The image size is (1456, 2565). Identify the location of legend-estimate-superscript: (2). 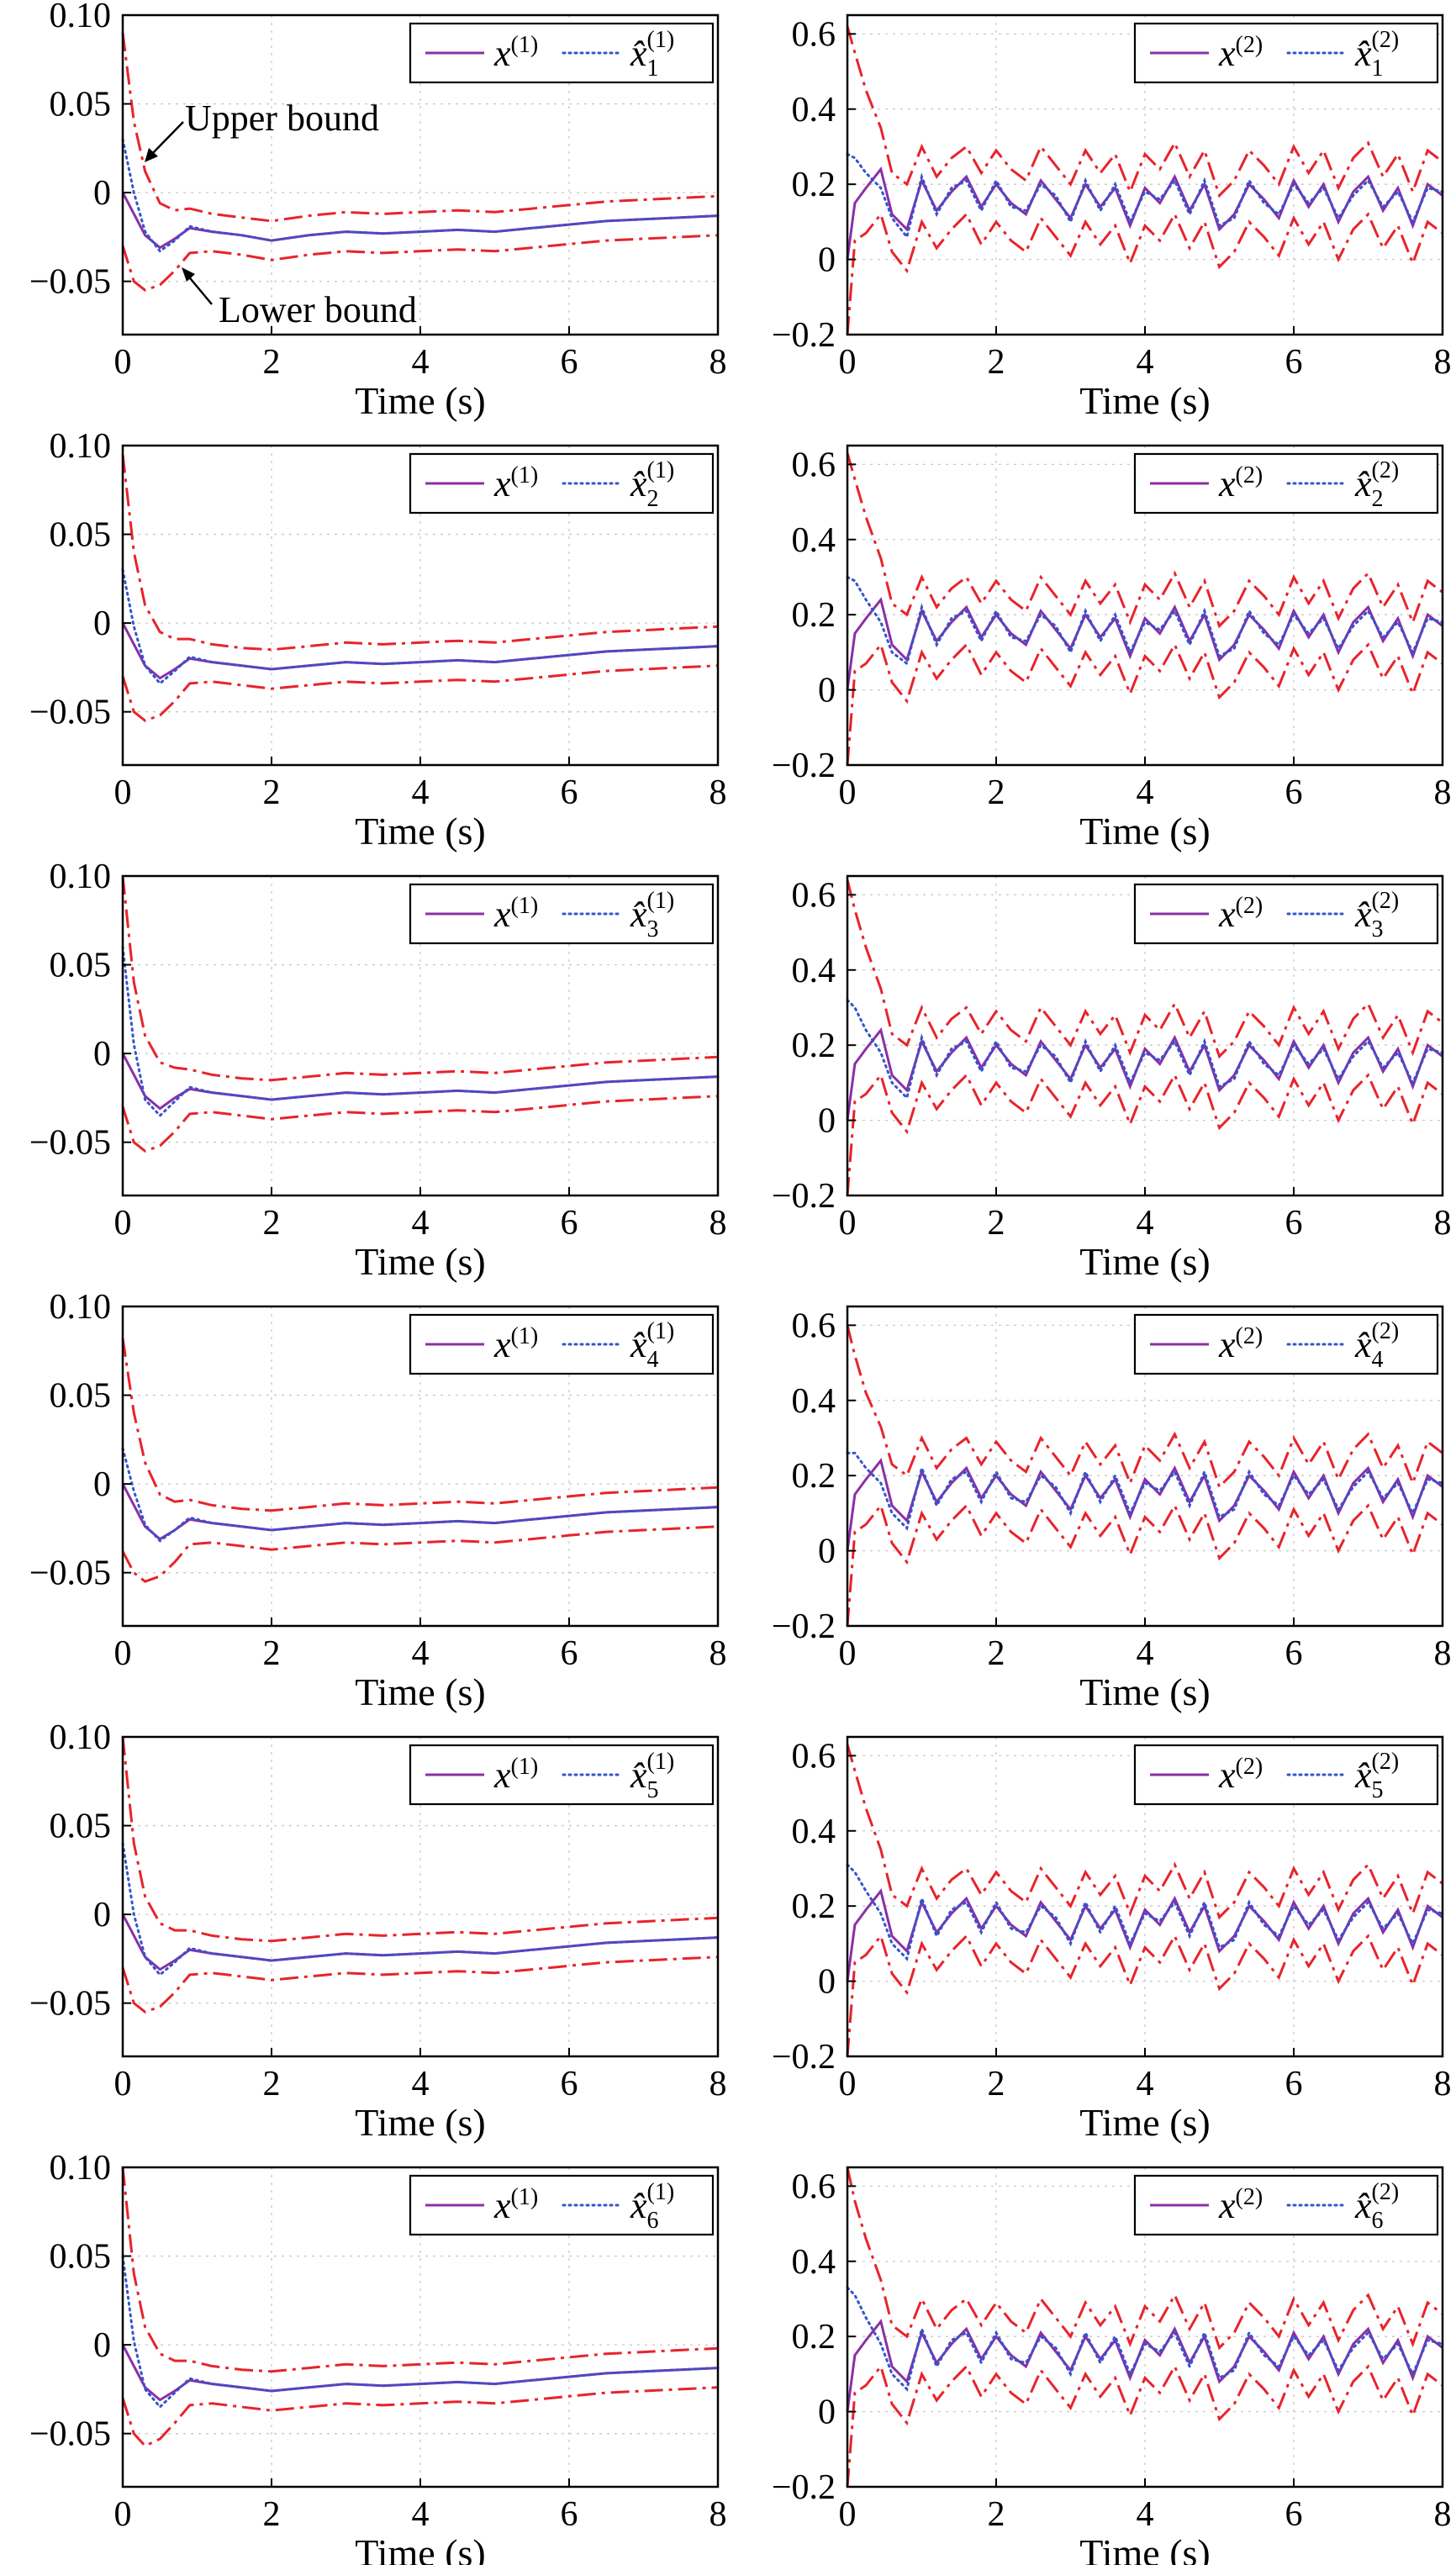
(1386, 470).